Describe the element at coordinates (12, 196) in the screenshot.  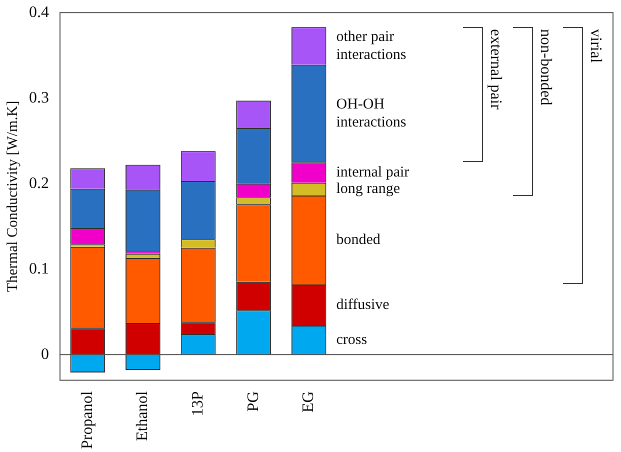
I see `y-axis-title: Thermal Conductivity [W/m.K]` at that location.